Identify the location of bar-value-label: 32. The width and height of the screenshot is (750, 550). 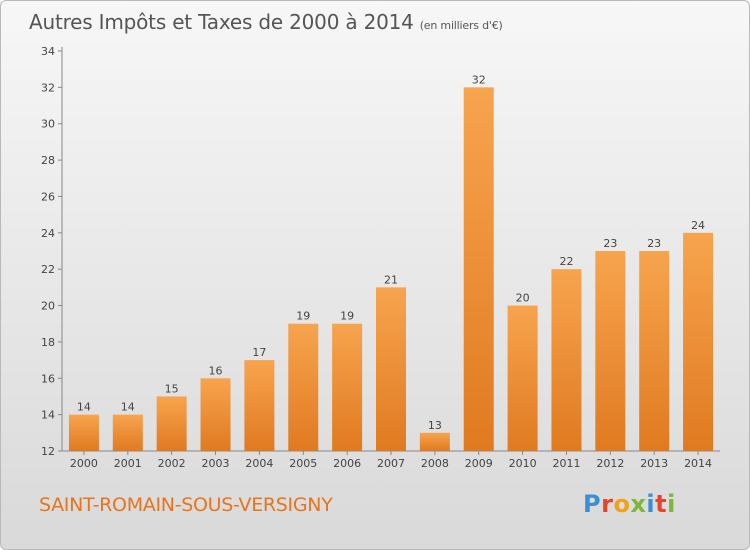
(479, 79).